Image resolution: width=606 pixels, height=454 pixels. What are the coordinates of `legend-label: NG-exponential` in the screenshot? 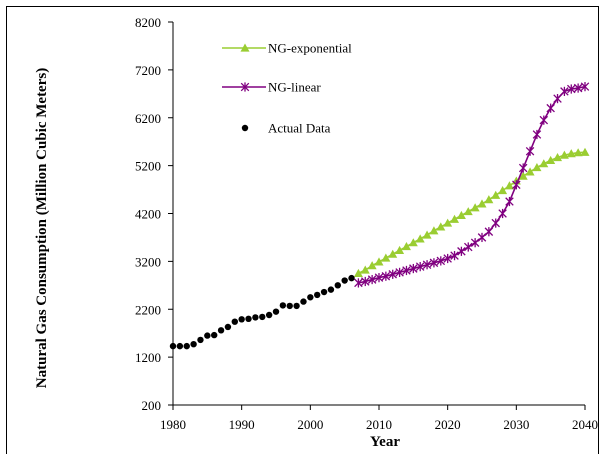 It's located at (310, 48).